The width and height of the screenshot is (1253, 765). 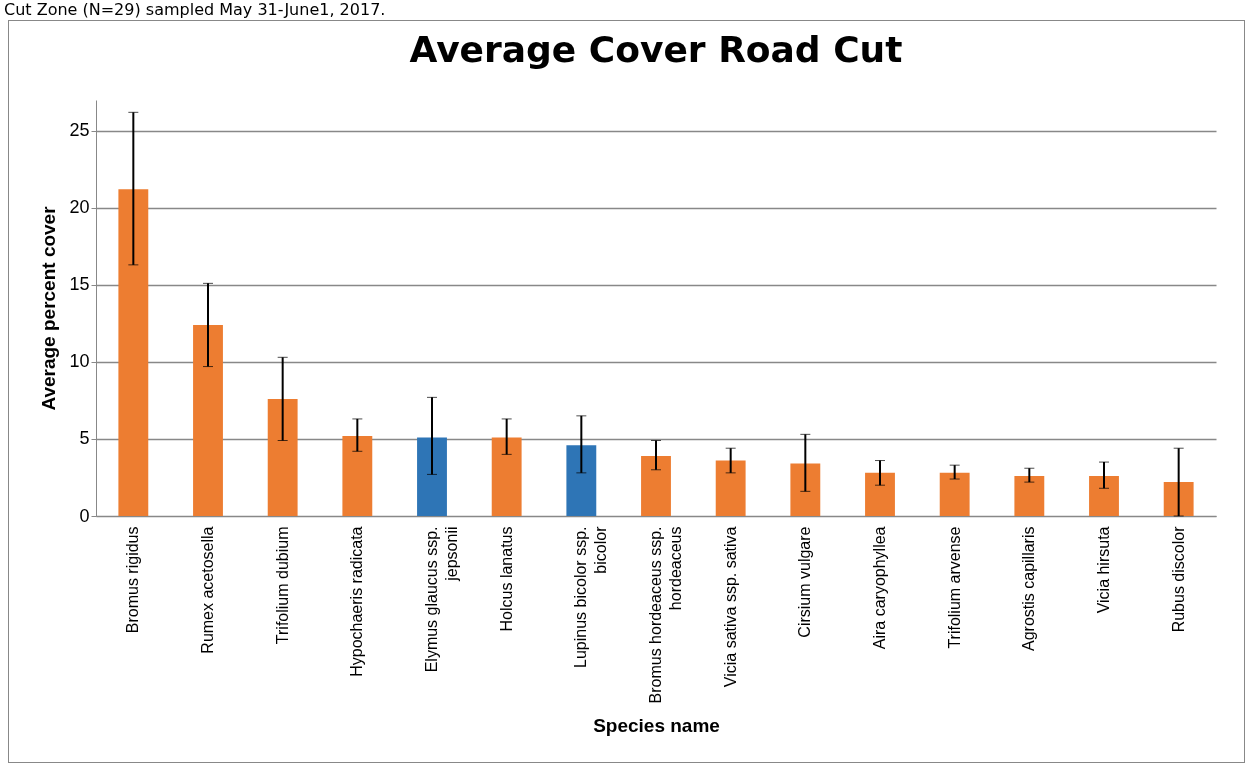 I want to click on y-tick-label: 25, so click(x=79, y=130).